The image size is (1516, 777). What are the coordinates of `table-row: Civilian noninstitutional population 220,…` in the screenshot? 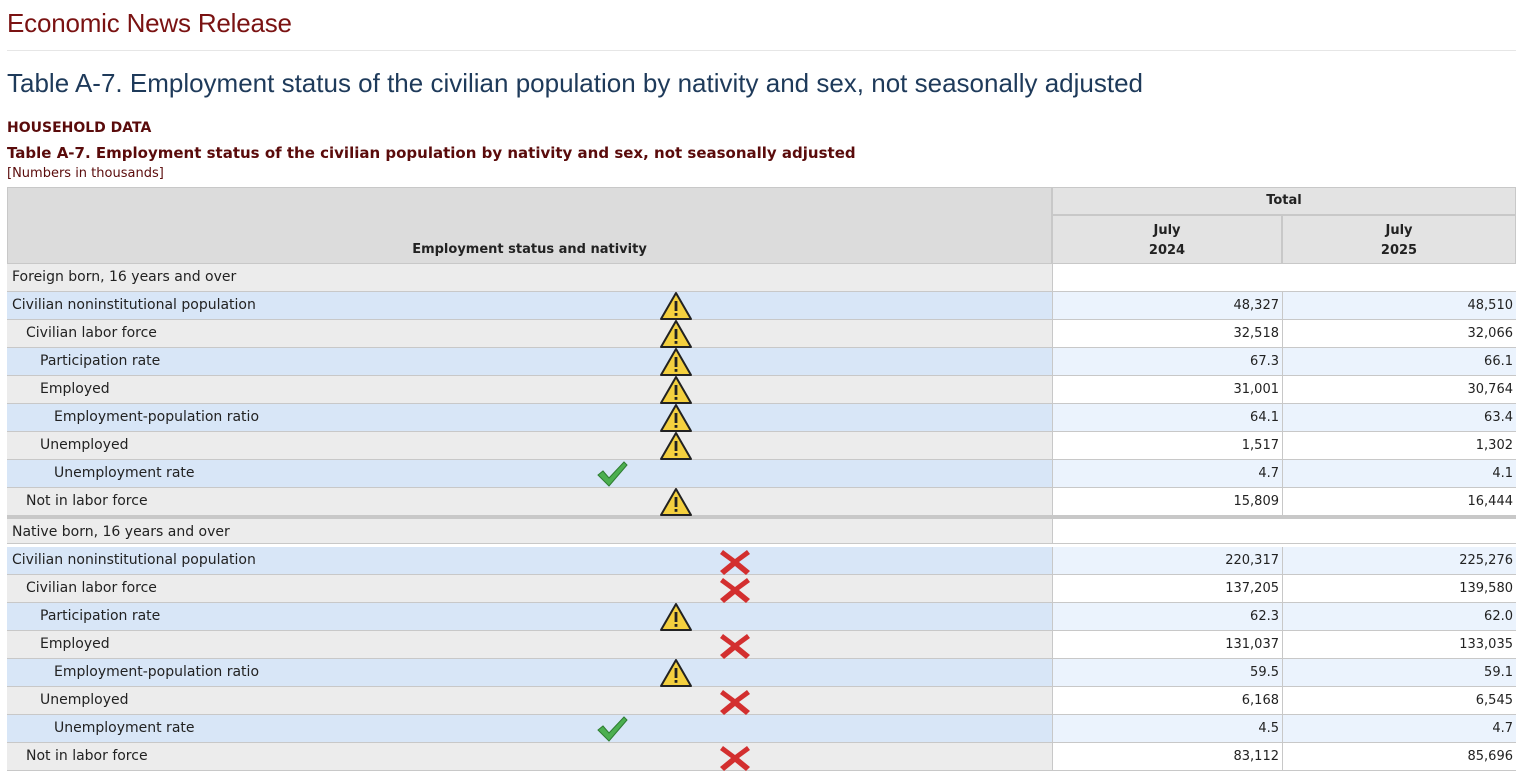 It's located at (761, 561).